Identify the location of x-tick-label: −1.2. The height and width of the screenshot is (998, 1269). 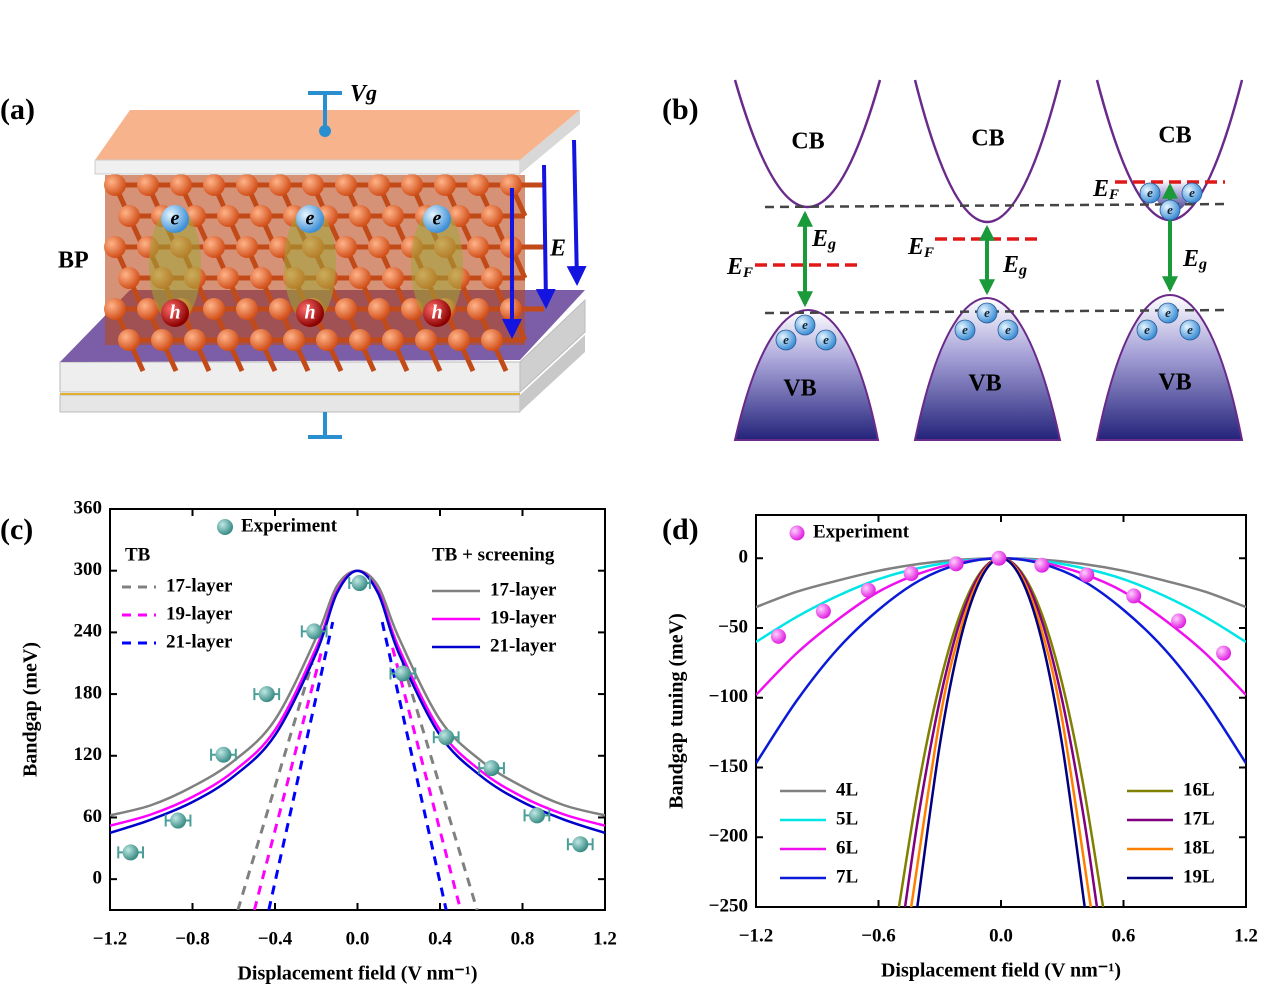
(110, 938).